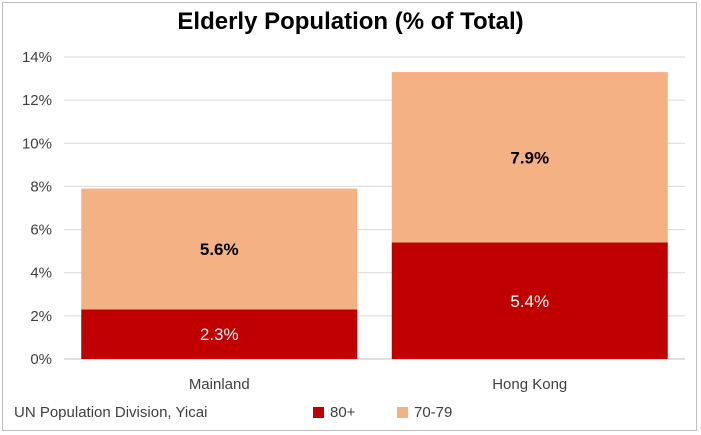 The height and width of the screenshot is (435, 701). I want to click on y-tick-label: 10%, so click(37, 143).